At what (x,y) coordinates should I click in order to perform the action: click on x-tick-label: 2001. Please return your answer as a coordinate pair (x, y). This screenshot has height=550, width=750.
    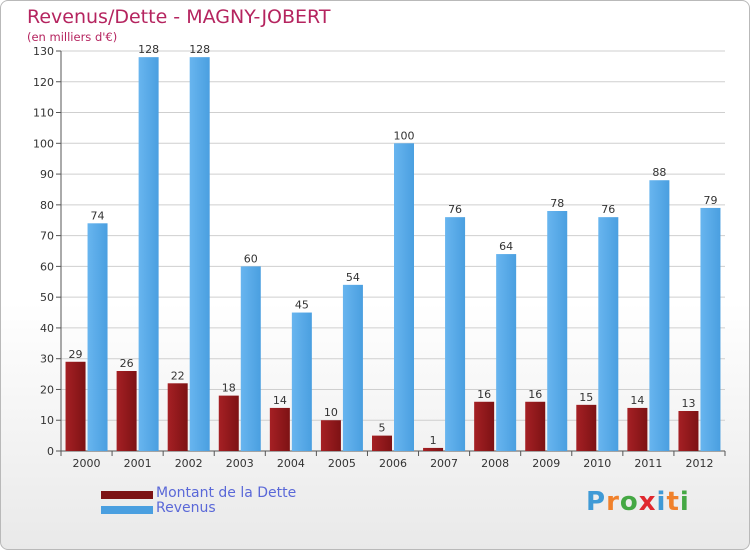
    Looking at the image, I should click on (138, 463).